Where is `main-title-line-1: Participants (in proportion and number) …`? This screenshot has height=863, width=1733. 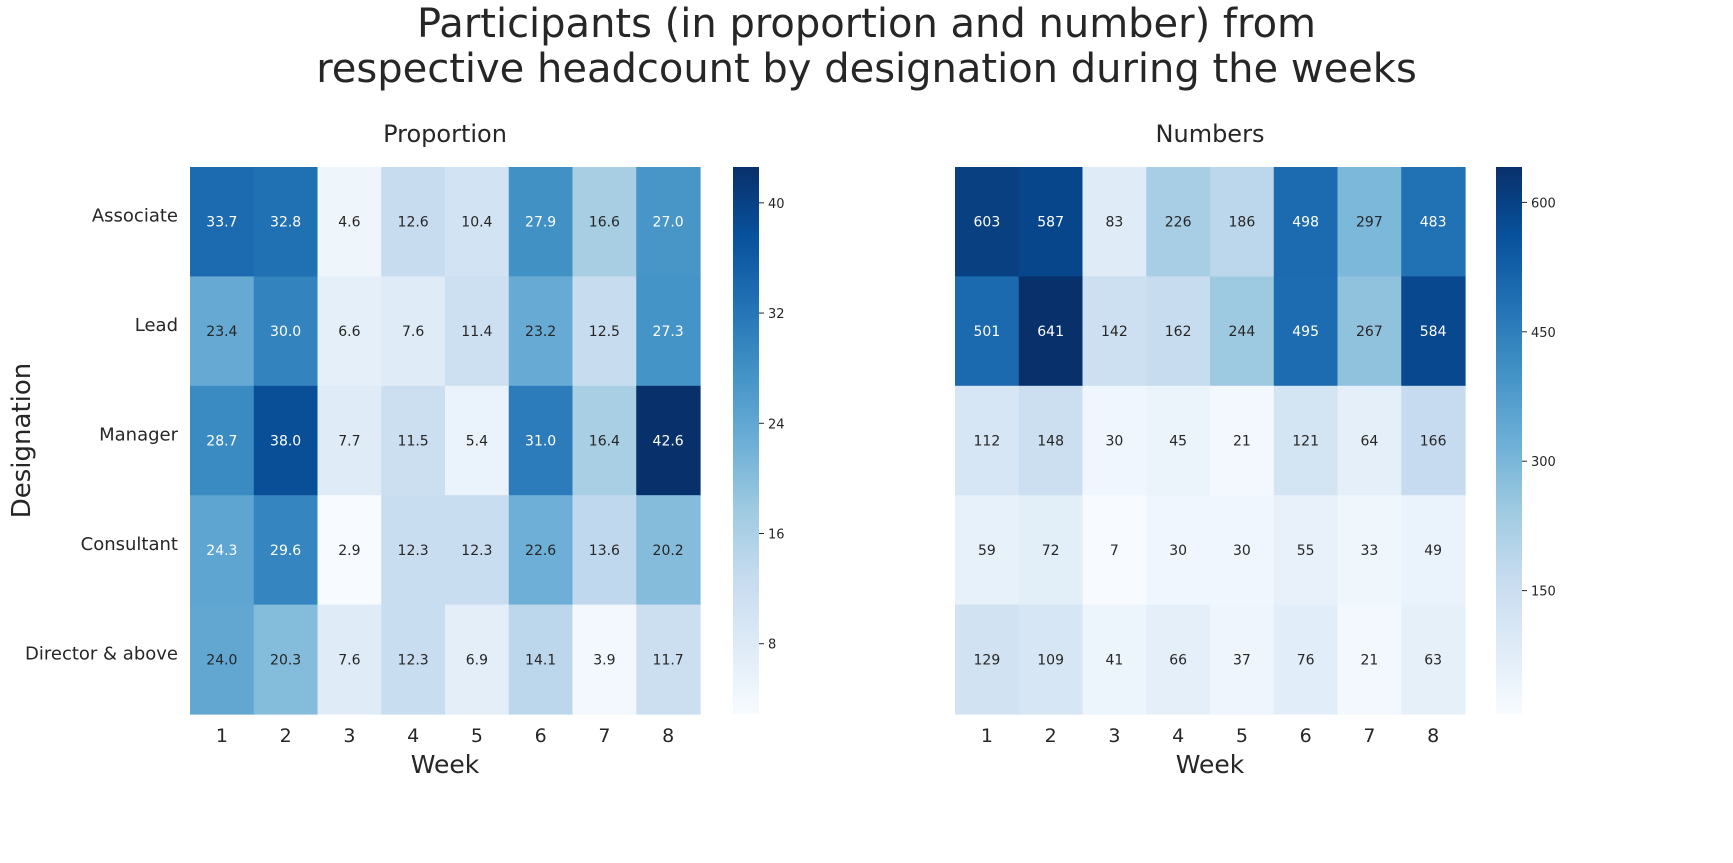 main-title-line-1: Participants (in proportion and number) … is located at coordinates (866, 24).